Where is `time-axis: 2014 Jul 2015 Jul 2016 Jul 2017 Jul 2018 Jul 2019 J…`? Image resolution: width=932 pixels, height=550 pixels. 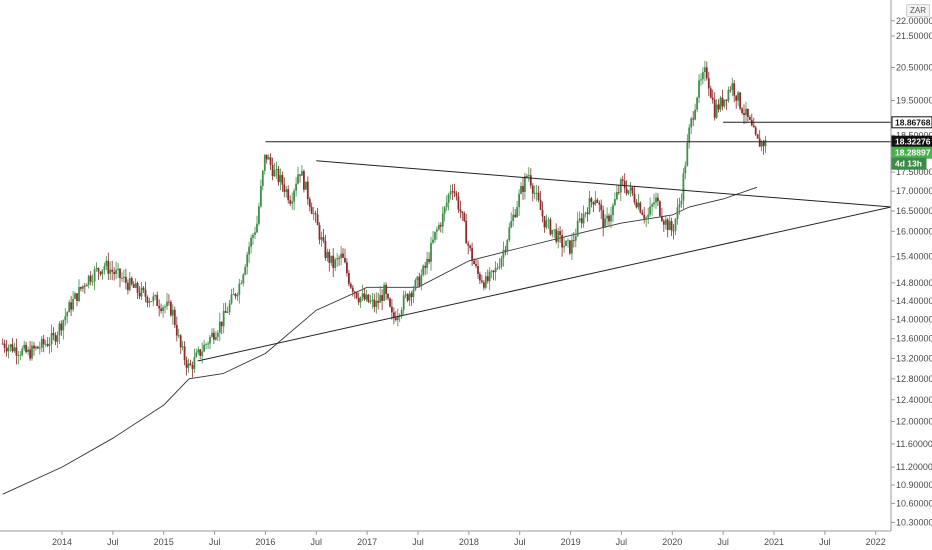 time-axis: 2014 Jul 2015 Jul 2016 Jul 2017 Jul 2018 Jul 2019 J… is located at coordinates (469, 539).